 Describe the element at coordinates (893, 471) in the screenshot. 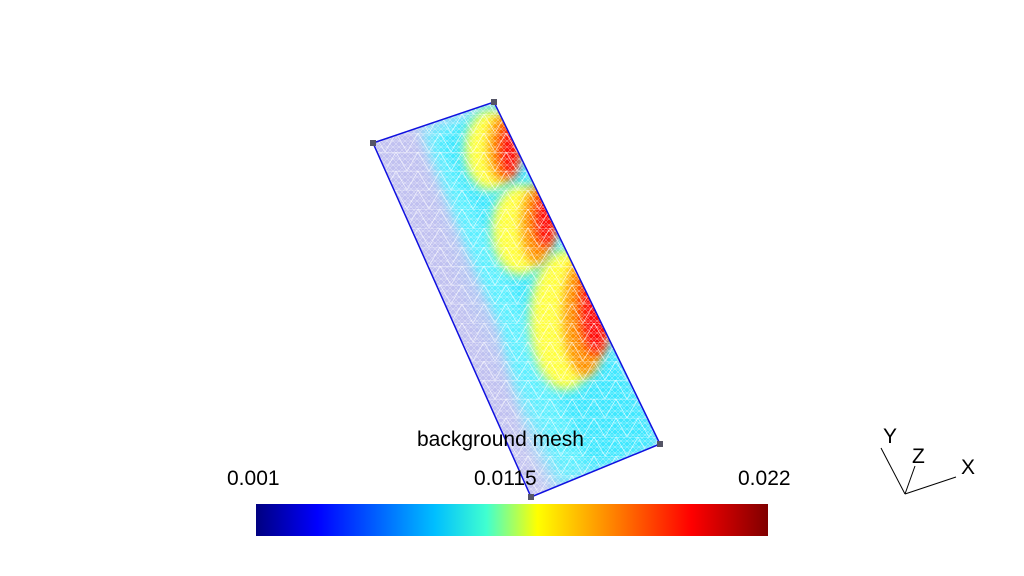

I see `y-axis-line` at that location.